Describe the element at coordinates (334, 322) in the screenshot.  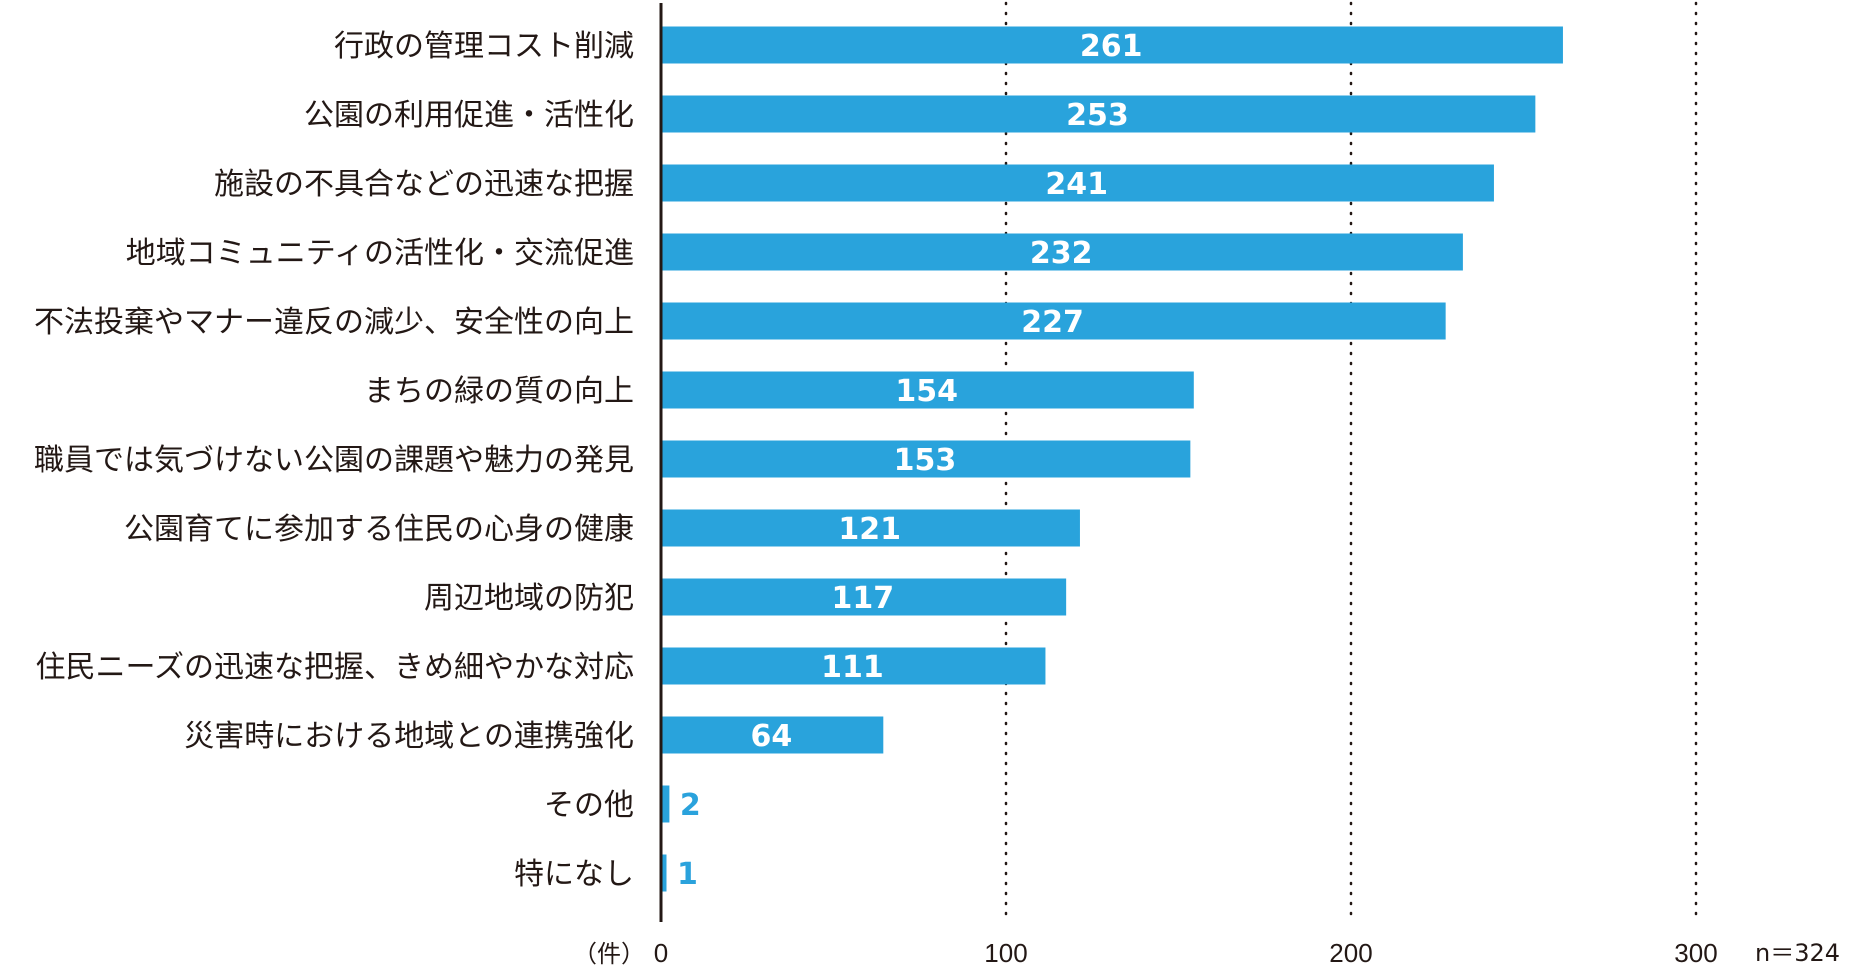
I see `category-label-5: 不法投棄やマナー違反の減少、安全性の向上` at that location.